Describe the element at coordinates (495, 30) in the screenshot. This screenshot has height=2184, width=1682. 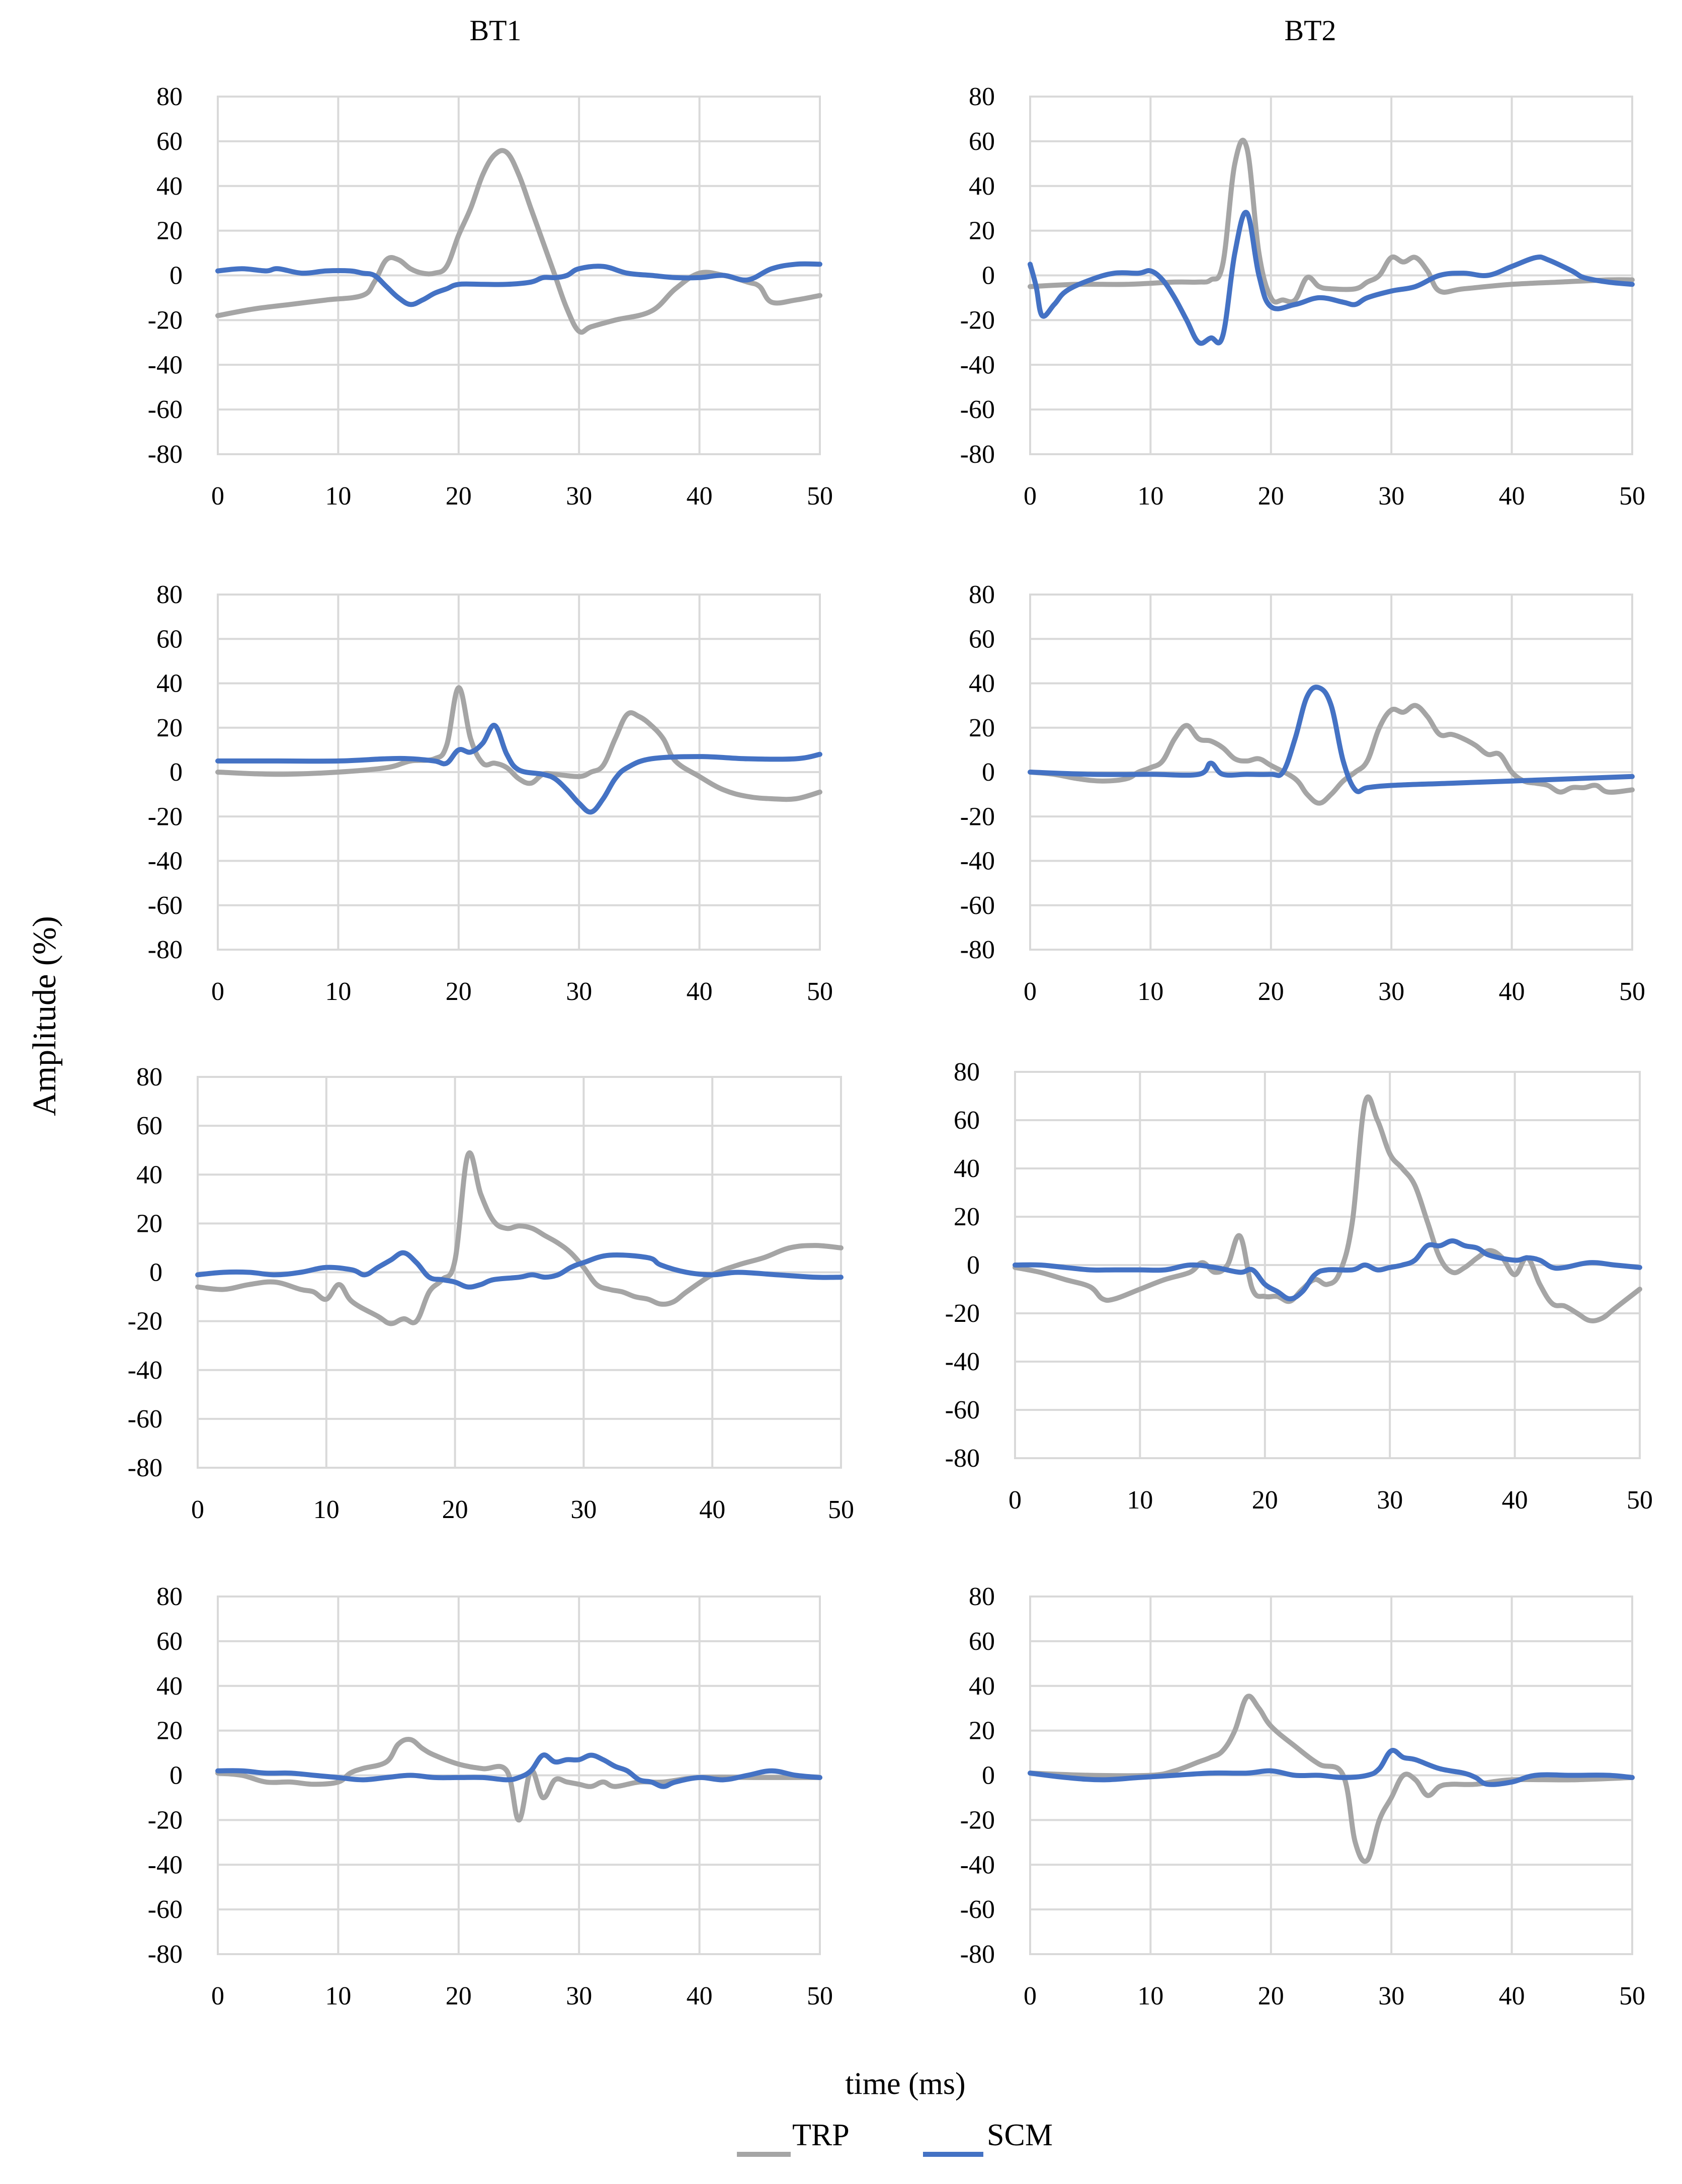
I see `column-title-bt1: BT1` at that location.